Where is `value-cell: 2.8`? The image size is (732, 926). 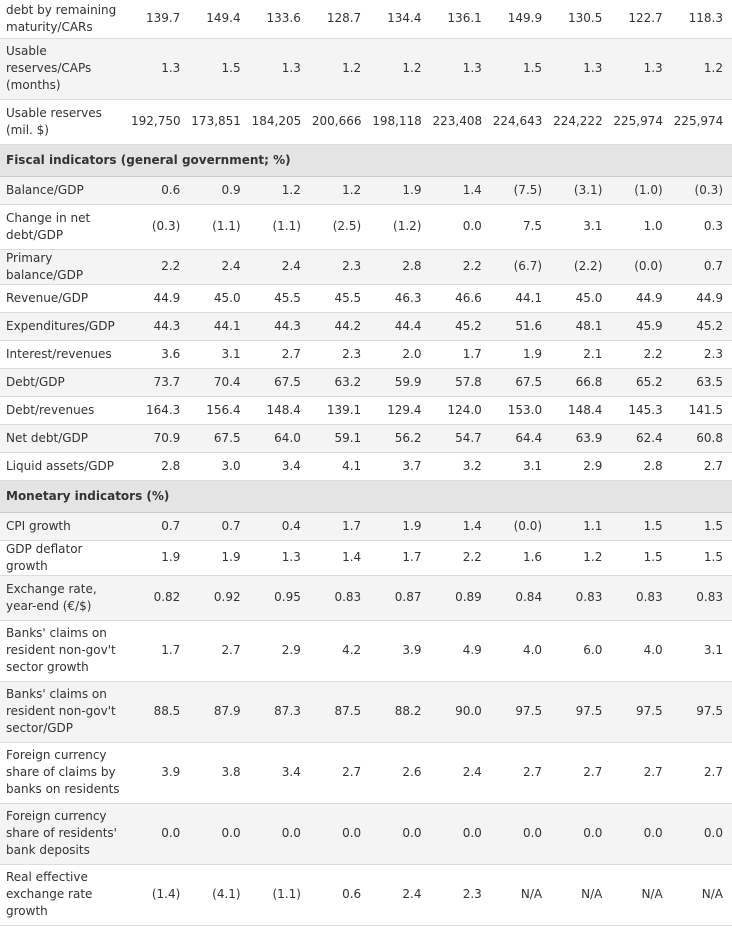 value-cell: 2.8 is located at coordinates (159, 466).